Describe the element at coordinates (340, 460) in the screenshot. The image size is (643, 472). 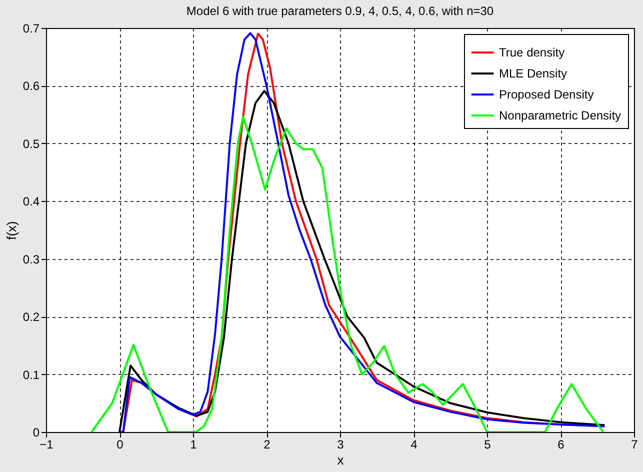
I see `x-axis-title: x` at that location.